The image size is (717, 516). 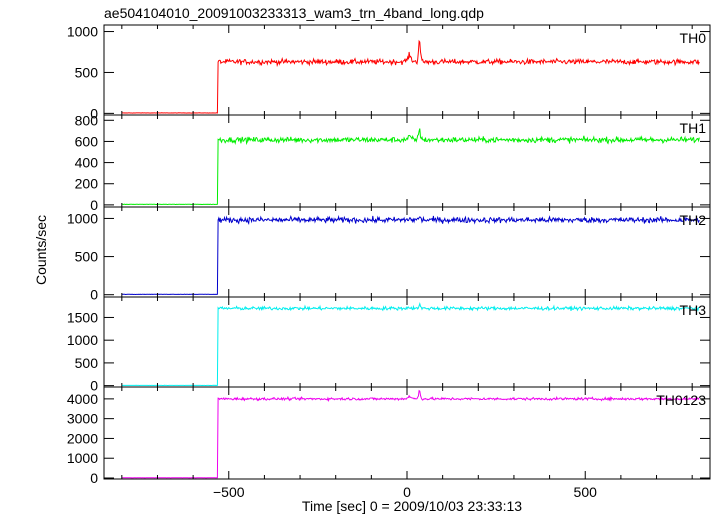 What do you see at coordinates (410, 255) in the screenshot?
I see `series-line-th2` at bounding box center [410, 255].